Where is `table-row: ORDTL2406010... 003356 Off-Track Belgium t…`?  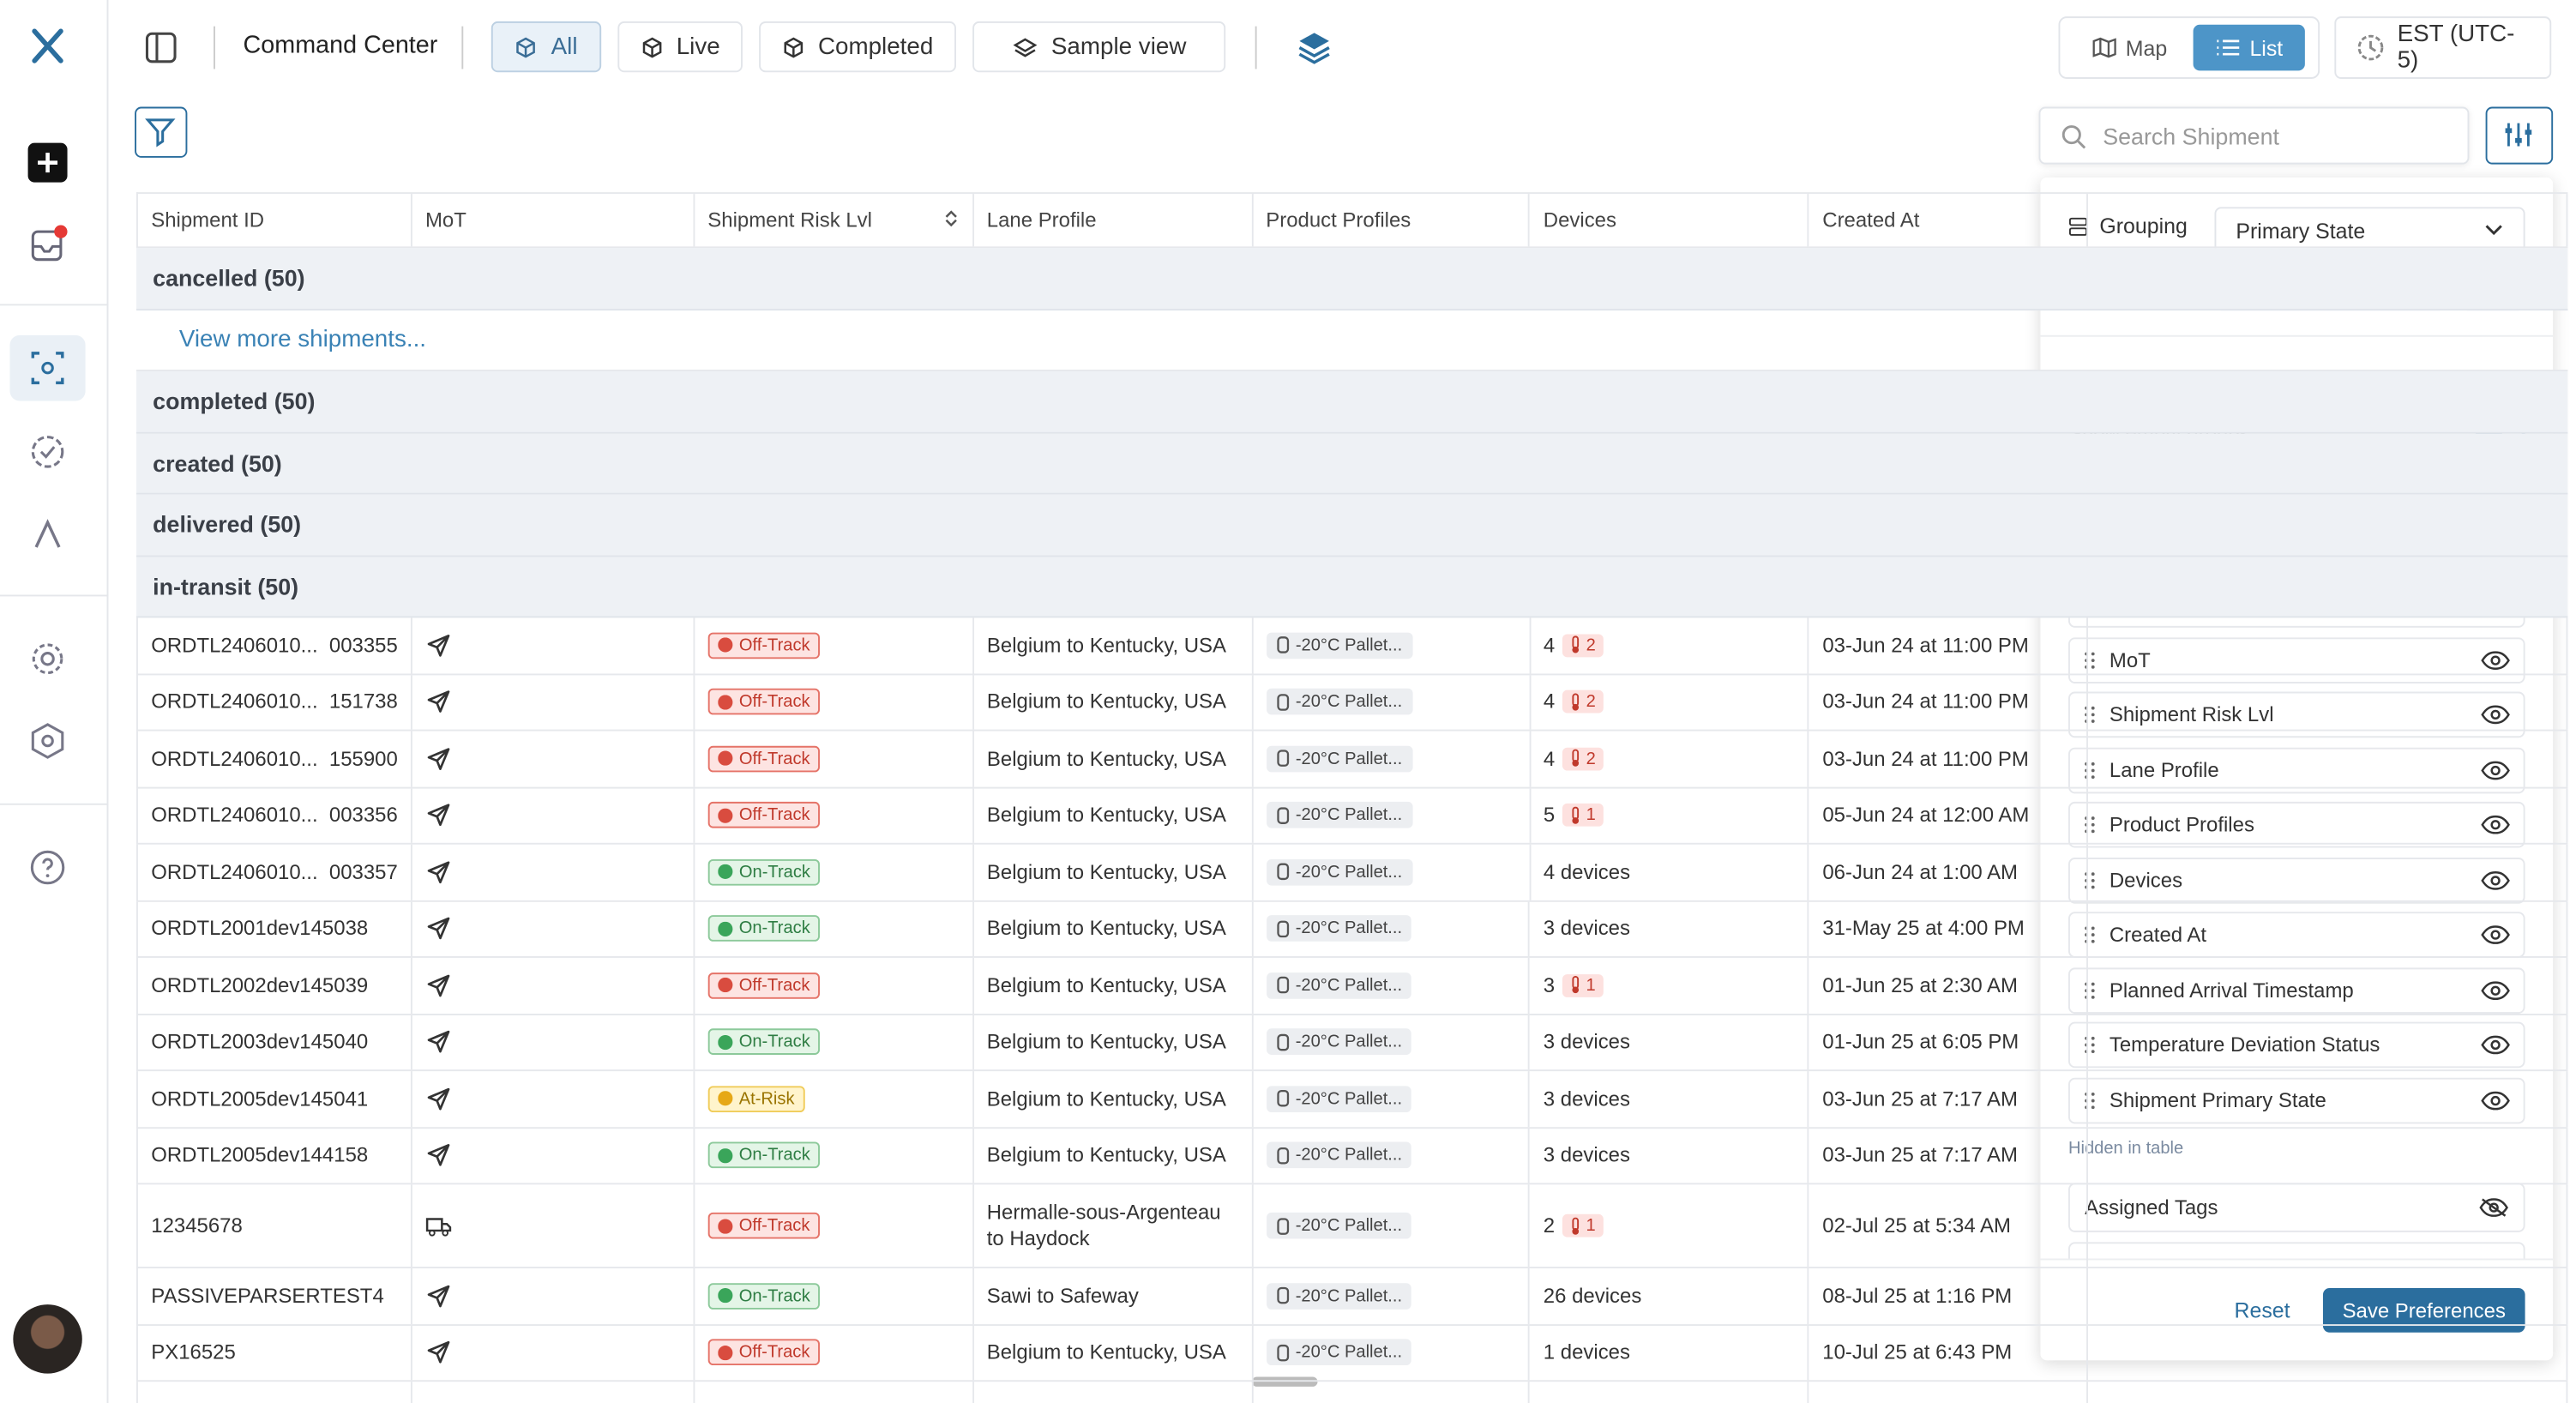 table-row: ORDTL2406010... 003356 Off-Track Belgium t… is located at coordinates (1352, 816).